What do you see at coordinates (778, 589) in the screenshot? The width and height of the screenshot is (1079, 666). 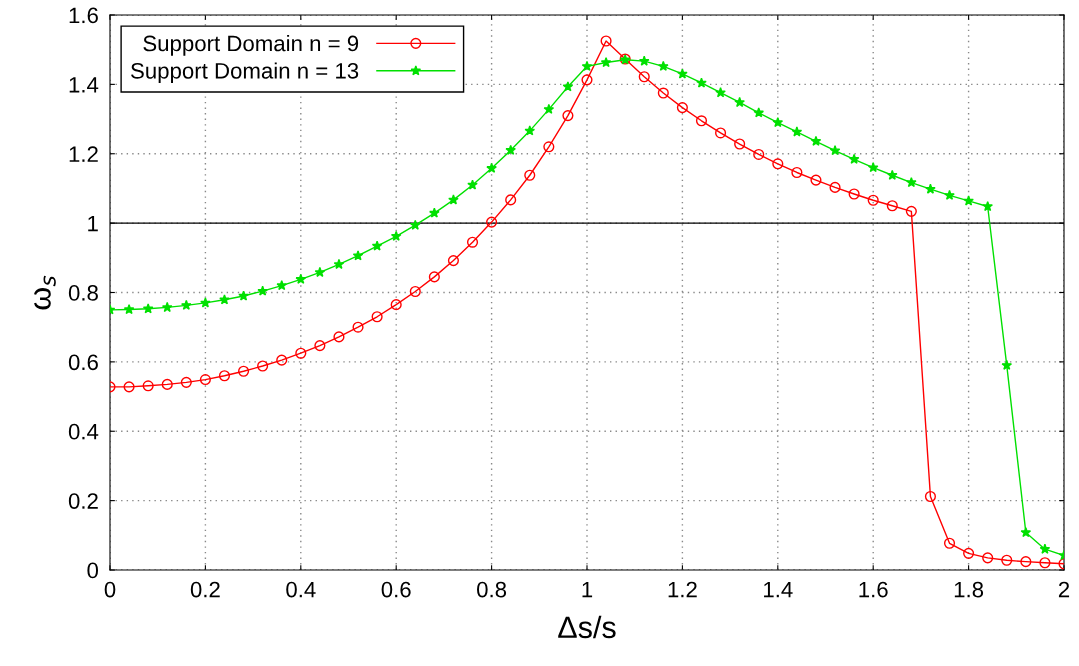 I see `x-tick-label: 1.4` at bounding box center [778, 589].